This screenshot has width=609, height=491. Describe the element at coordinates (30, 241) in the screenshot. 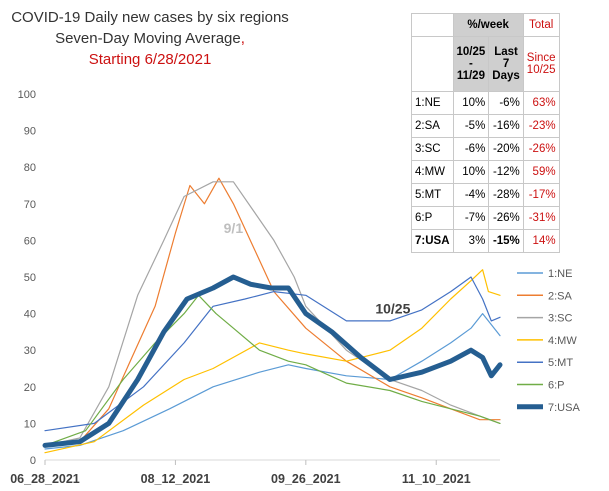

I see `y-tick-label: 60` at that location.